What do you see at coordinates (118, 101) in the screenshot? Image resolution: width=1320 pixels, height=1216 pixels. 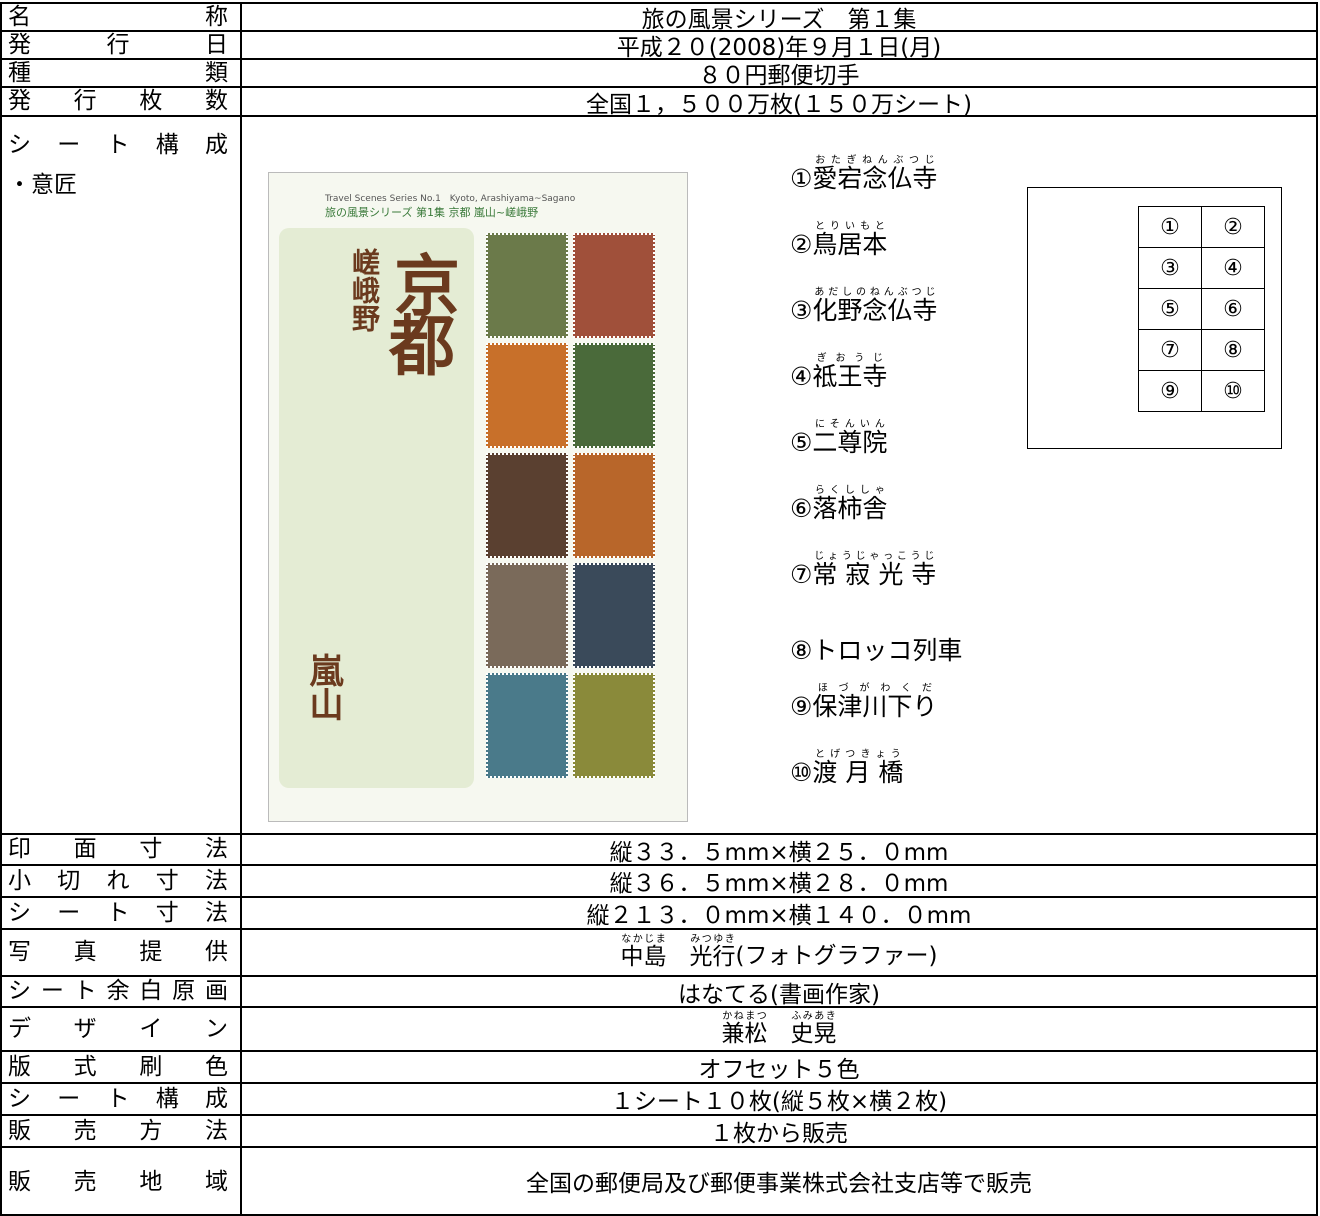 I see `label-text: 発行枚数` at bounding box center [118, 101].